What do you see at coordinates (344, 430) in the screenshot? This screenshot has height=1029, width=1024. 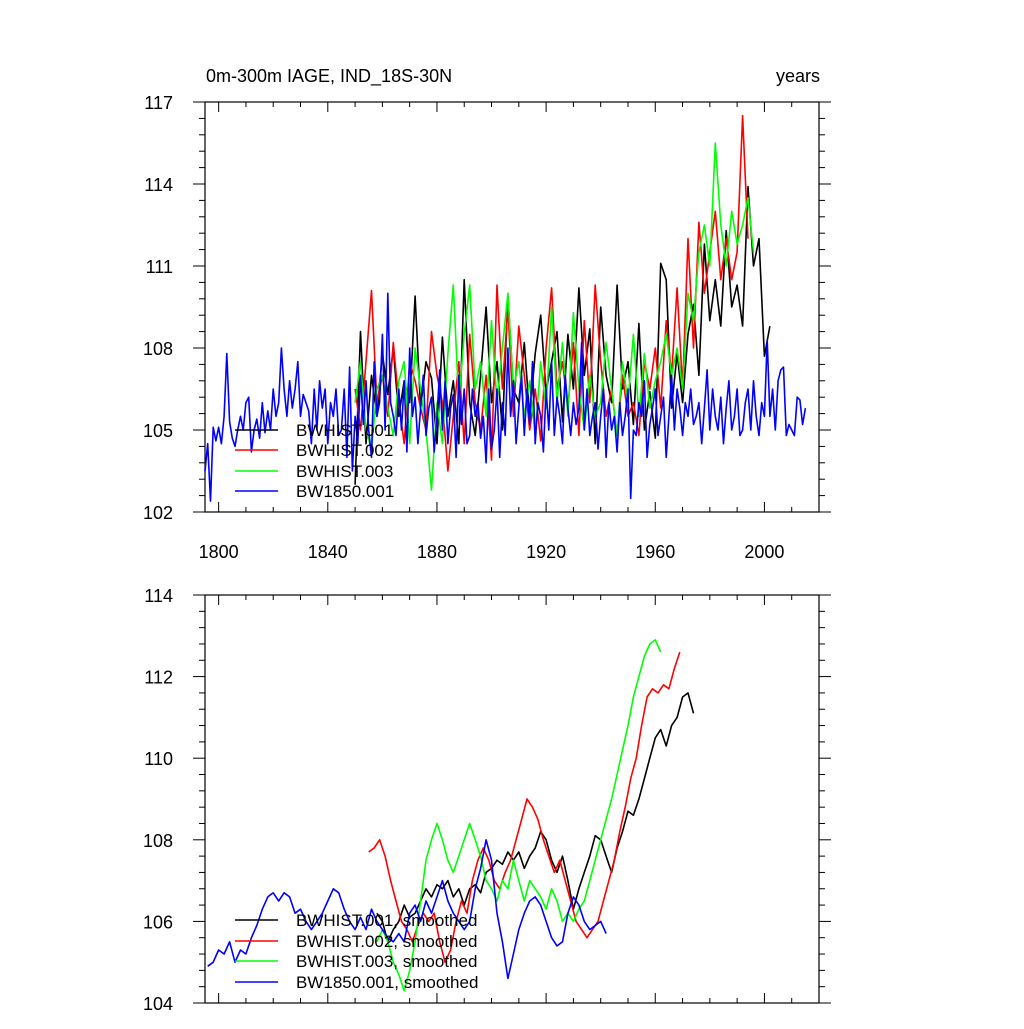 I see `legend-label-bwhist-001: BWHIST.001` at bounding box center [344, 430].